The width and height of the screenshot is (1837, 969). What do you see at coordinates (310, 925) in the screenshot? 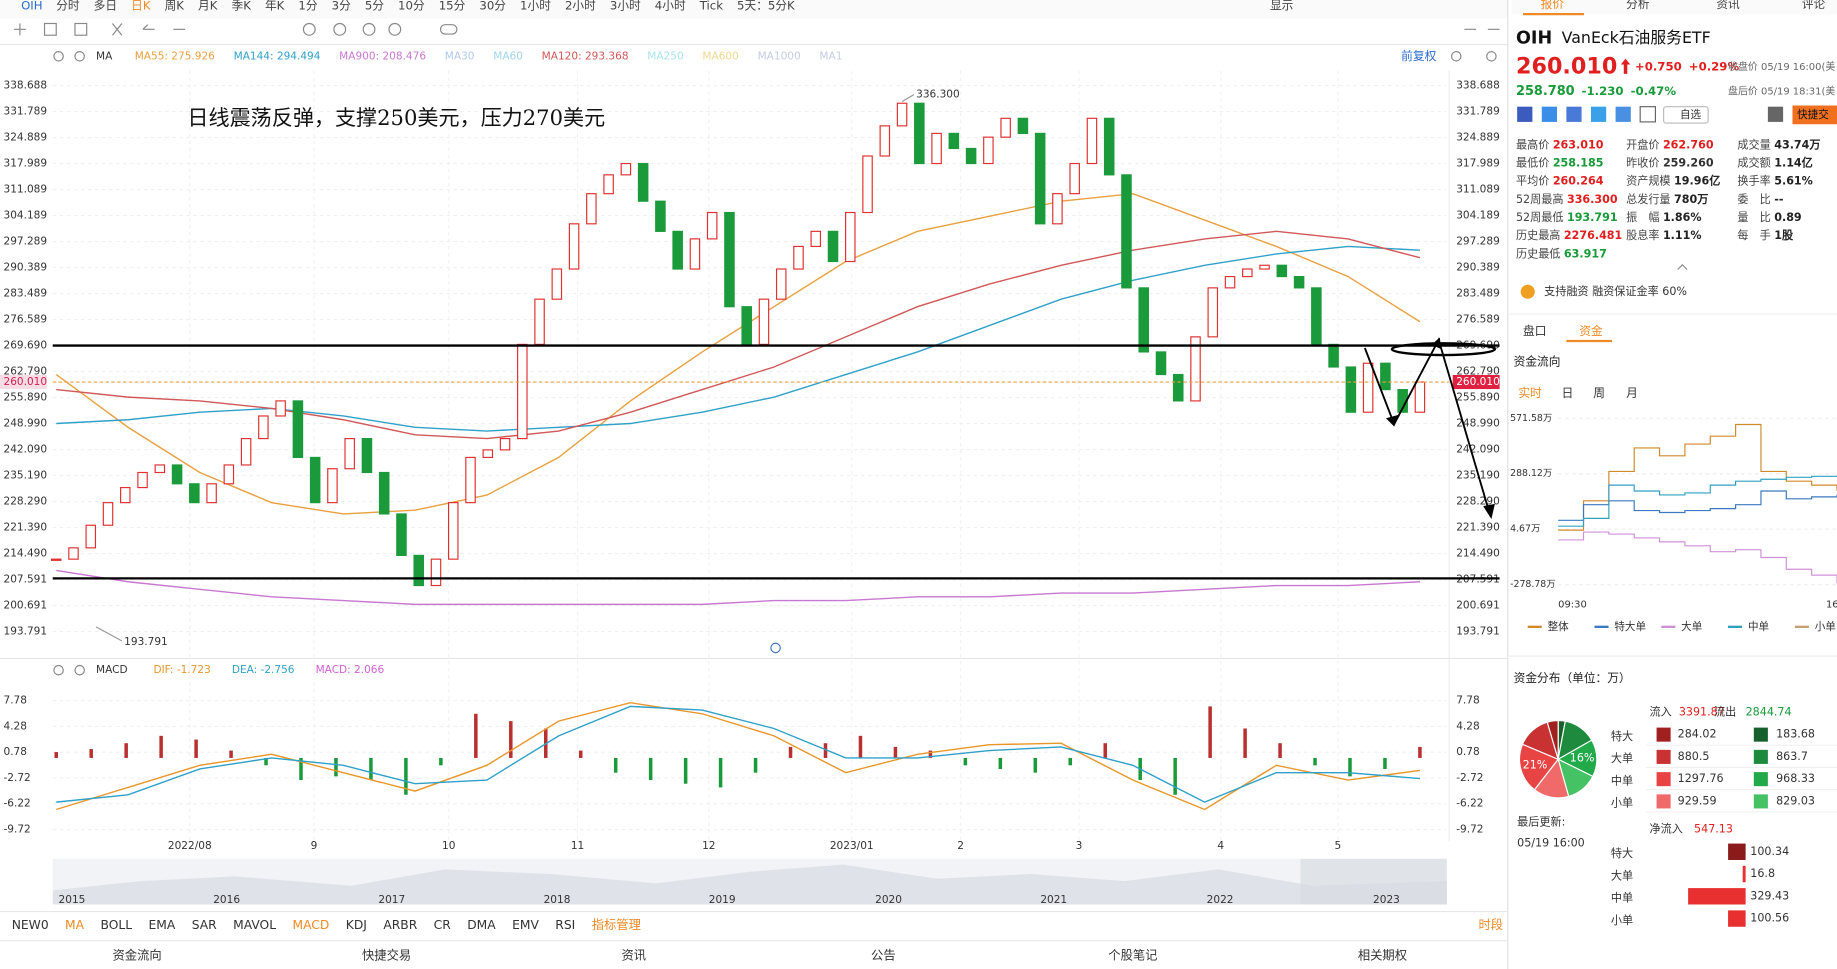
I see `indicator-tab: MACD` at bounding box center [310, 925].